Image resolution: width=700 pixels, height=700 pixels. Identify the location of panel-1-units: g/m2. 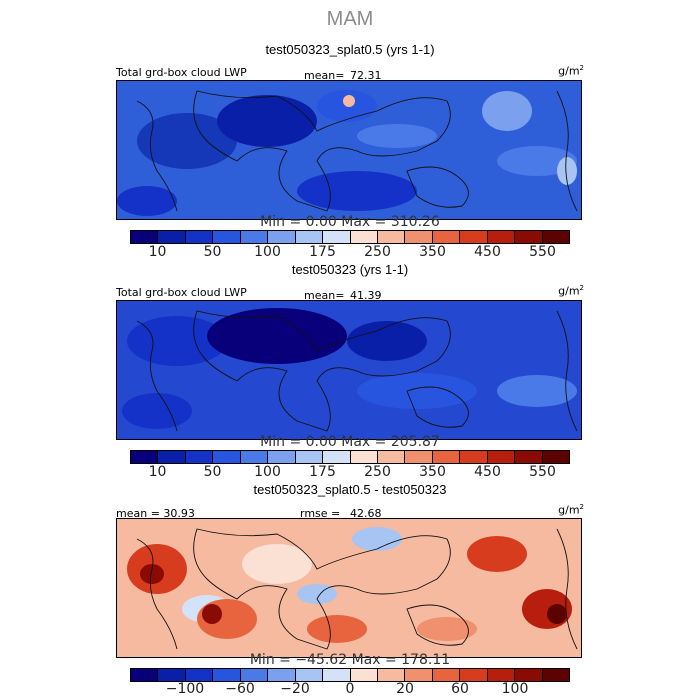
(571, 71).